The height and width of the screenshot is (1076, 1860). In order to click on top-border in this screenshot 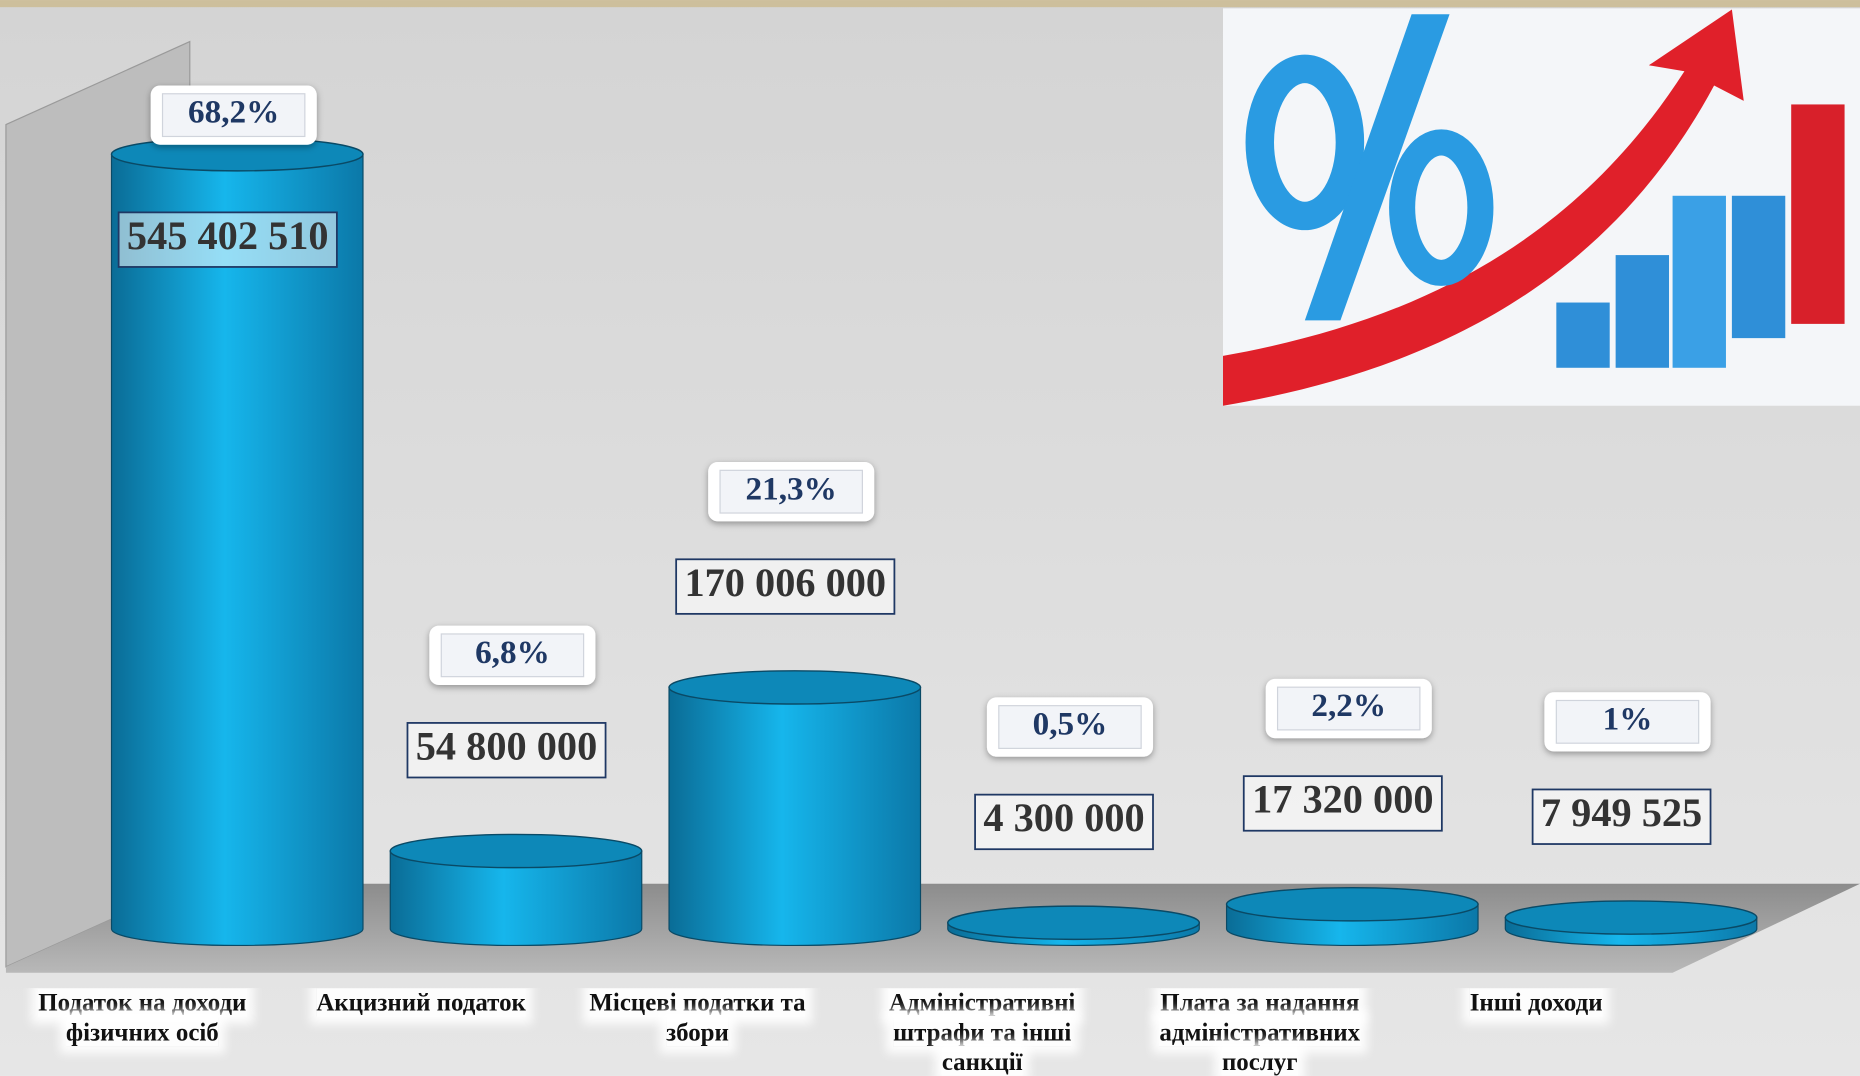, I will do `click(930, 4)`.